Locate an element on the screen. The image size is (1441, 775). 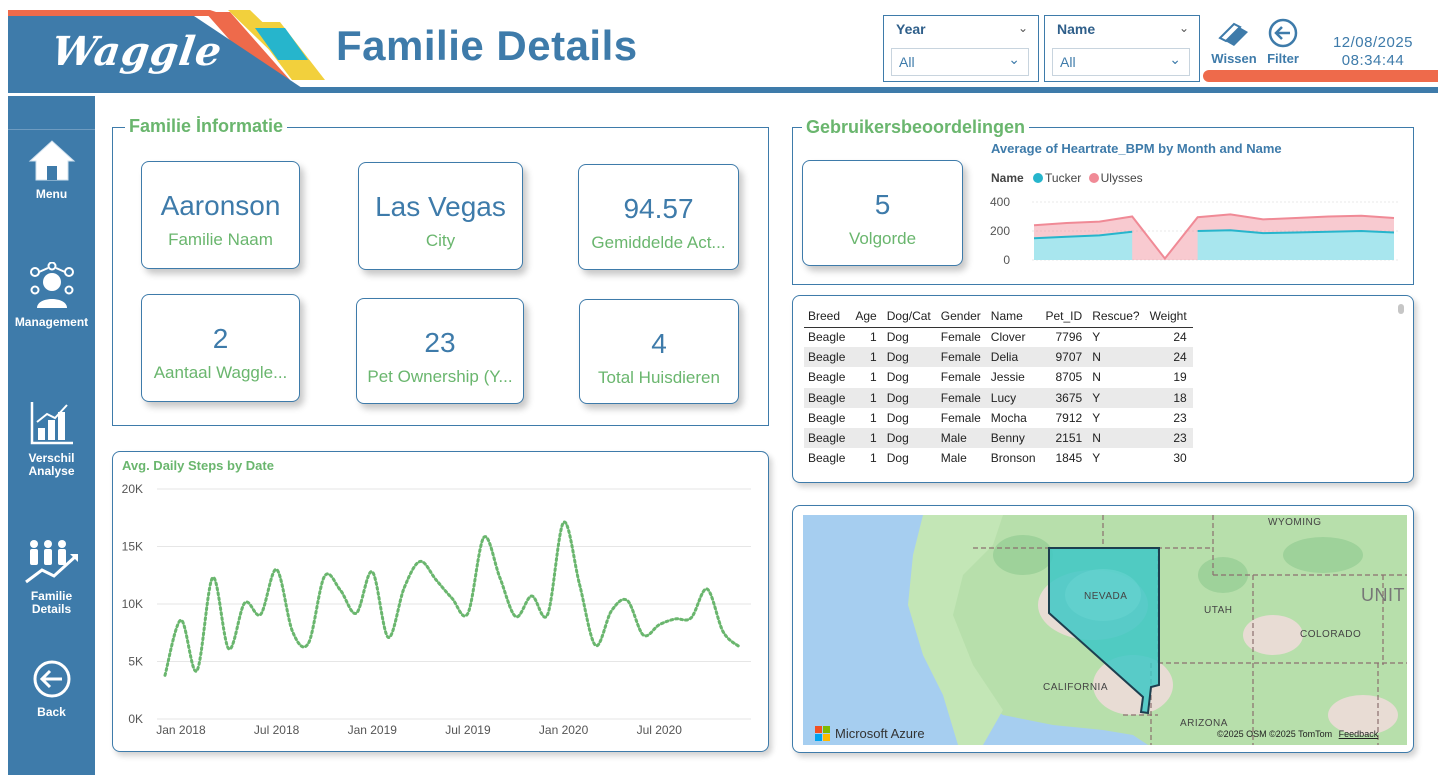
year-slicer: Year ⌄ All ⌄ is located at coordinates (961, 48).